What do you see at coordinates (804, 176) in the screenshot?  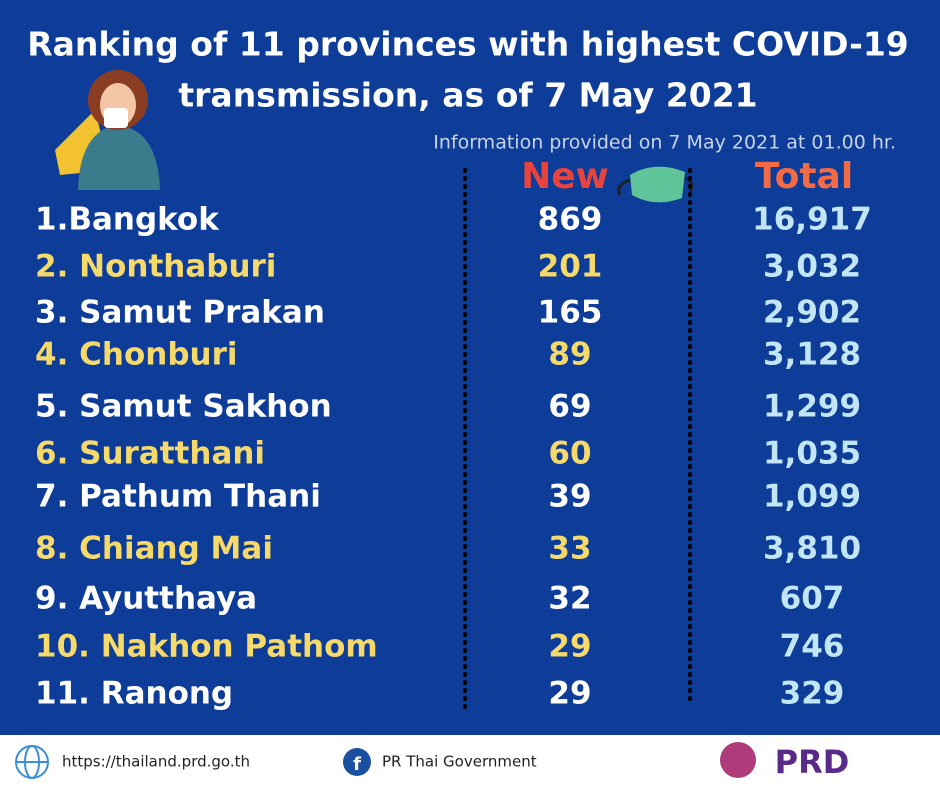 I see `column-header: Total` at bounding box center [804, 176].